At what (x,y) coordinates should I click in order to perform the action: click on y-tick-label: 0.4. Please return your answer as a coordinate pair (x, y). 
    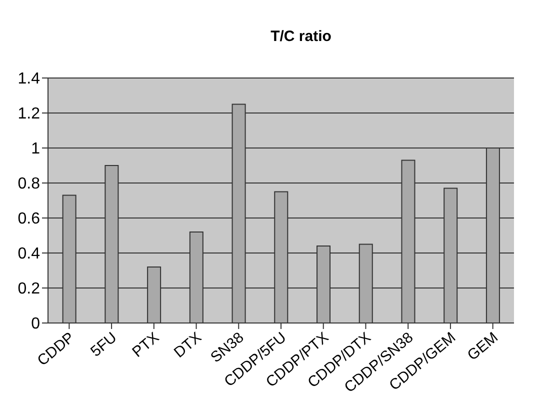
    Looking at the image, I should click on (29, 254).